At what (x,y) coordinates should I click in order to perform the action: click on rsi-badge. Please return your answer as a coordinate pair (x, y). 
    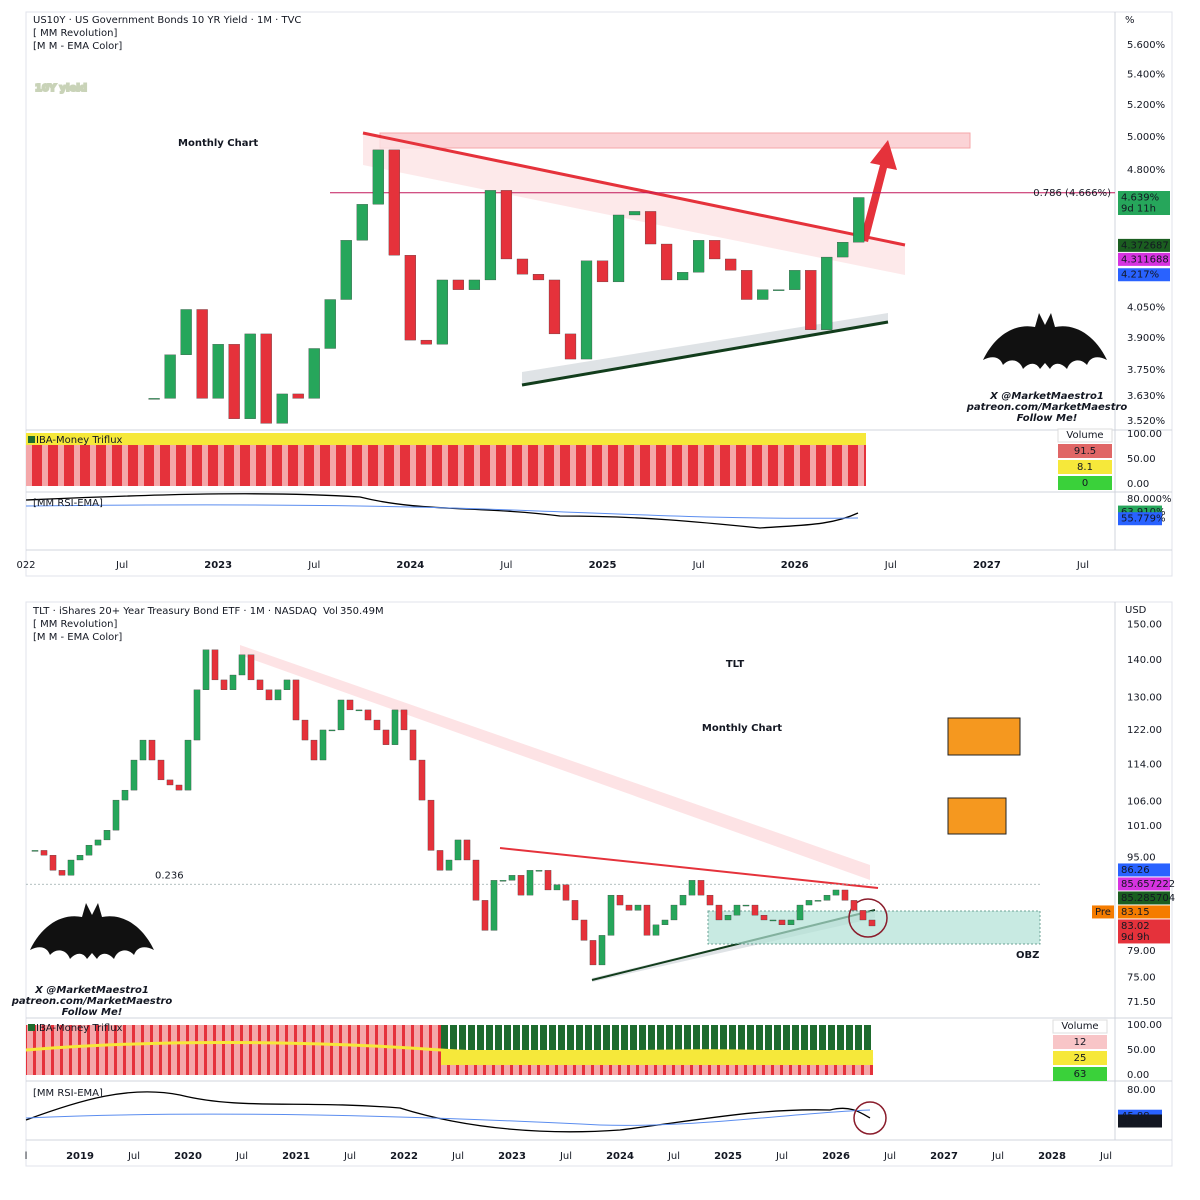
    Looking at the image, I should click on (1140, 1121).